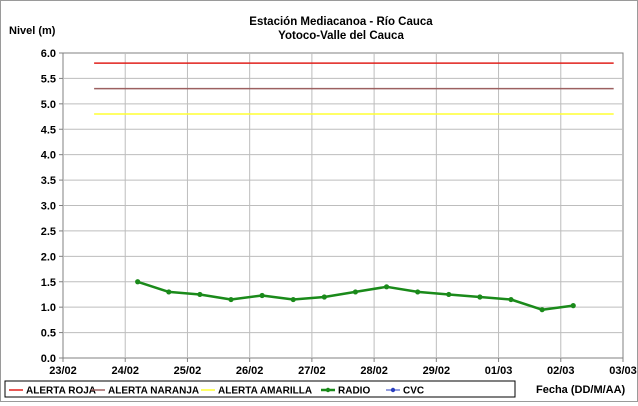 Image resolution: width=638 pixels, height=406 pixels. What do you see at coordinates (48, 130) in the screenshot?
I see `y-tick-label: 4.5` at bounding box center [48, 130].